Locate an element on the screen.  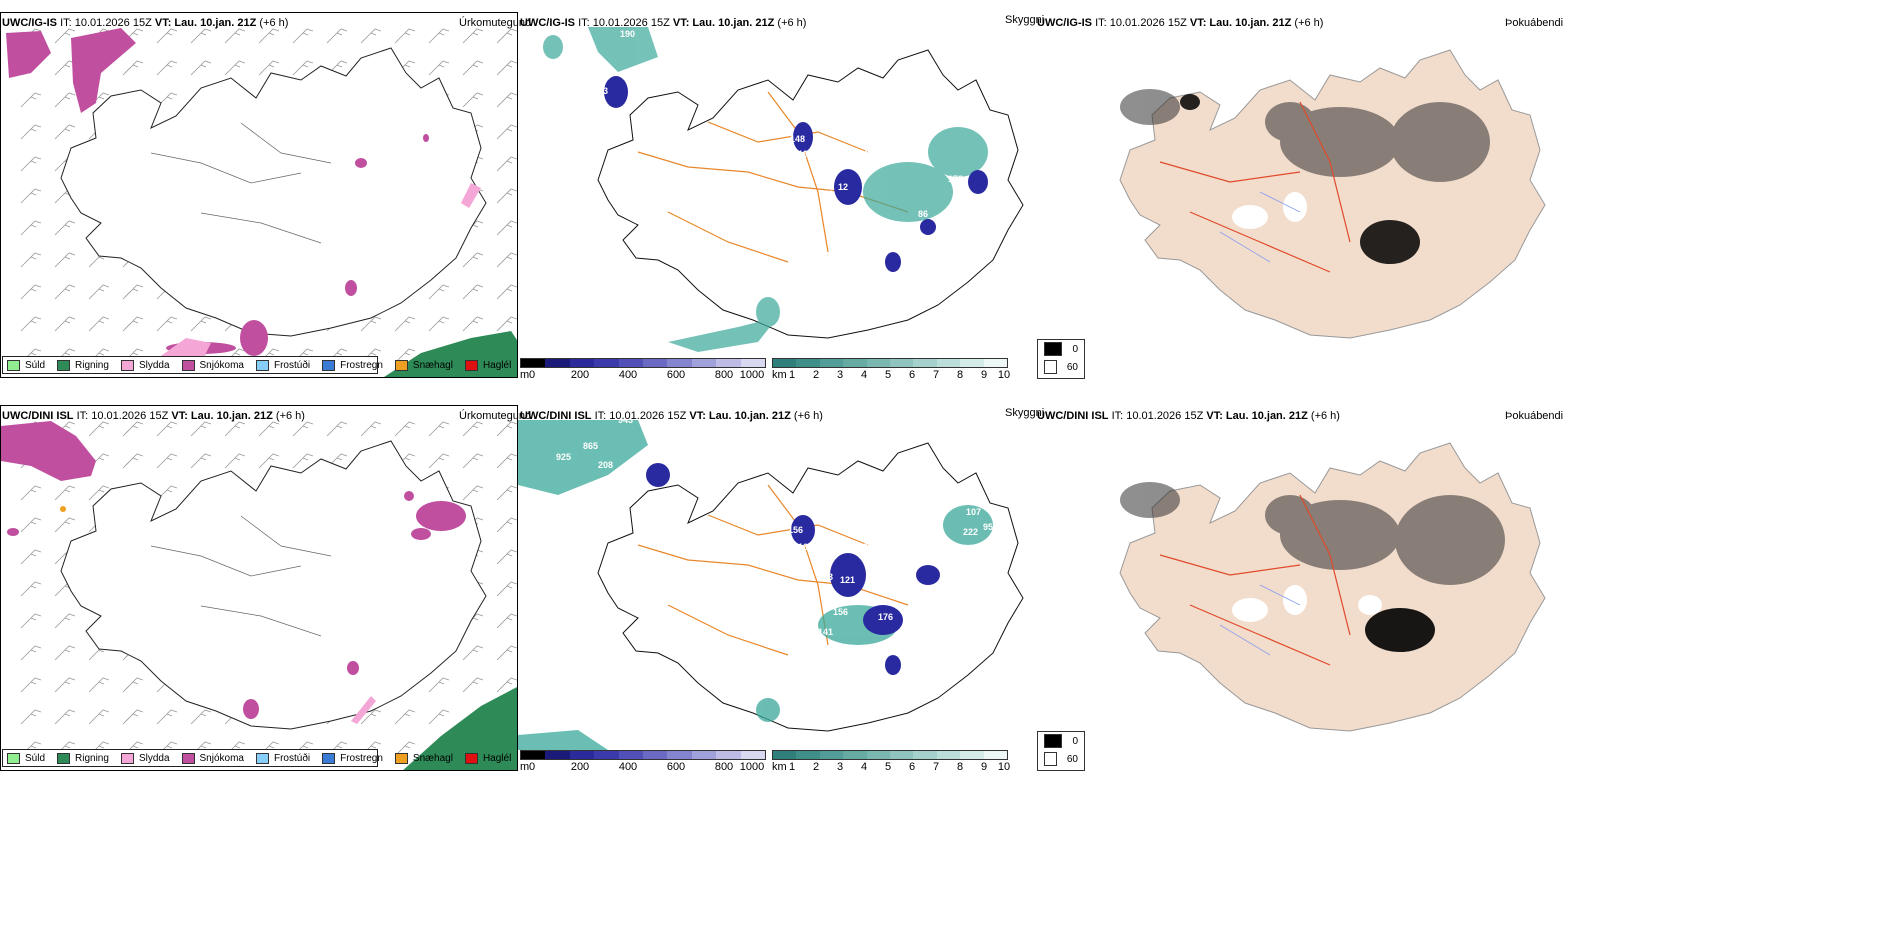
valid-time-label: VT: is located at coordinates (179, 416).